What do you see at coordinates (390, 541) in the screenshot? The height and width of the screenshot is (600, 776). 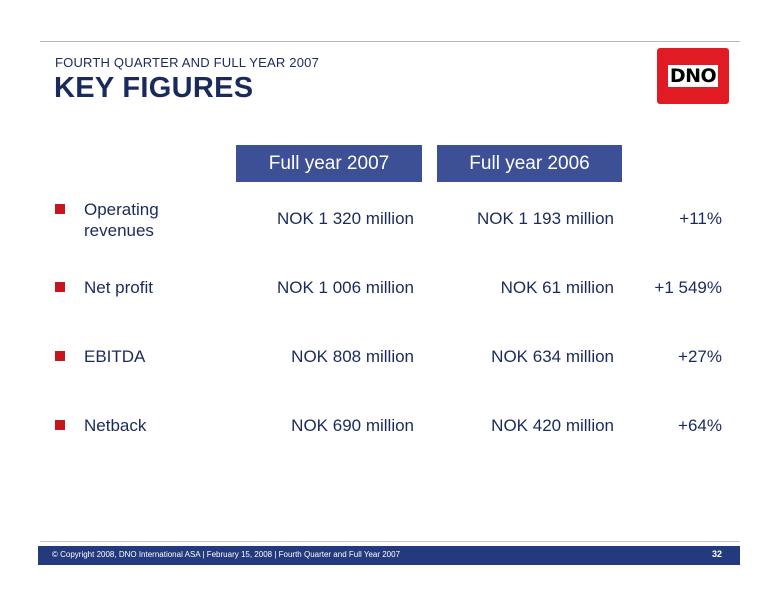 I see `footer-divider` at bounding box center [390, 541].